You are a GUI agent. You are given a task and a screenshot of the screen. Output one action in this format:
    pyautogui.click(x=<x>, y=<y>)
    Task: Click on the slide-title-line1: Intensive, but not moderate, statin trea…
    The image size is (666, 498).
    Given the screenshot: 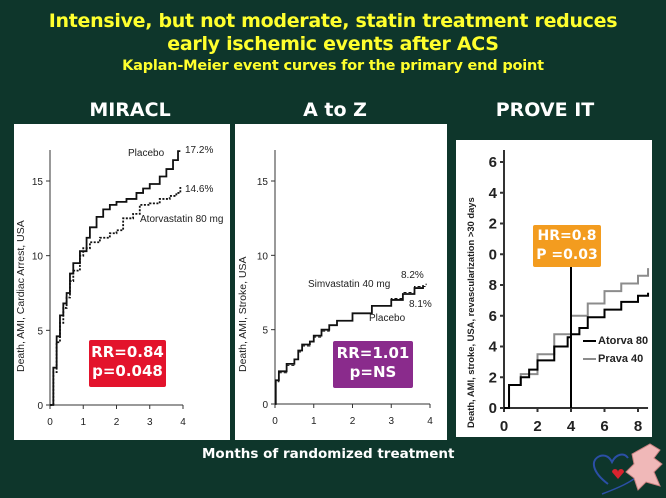 What is the action you would take?
    pyautogui.click(x=333, y=21)
    